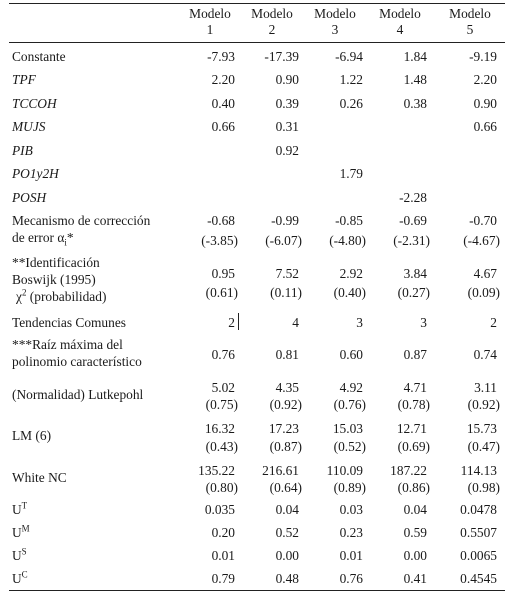 The width and height of the screenshot is (512, 593). I want to click on row-label: TPF, so click(24, 79).